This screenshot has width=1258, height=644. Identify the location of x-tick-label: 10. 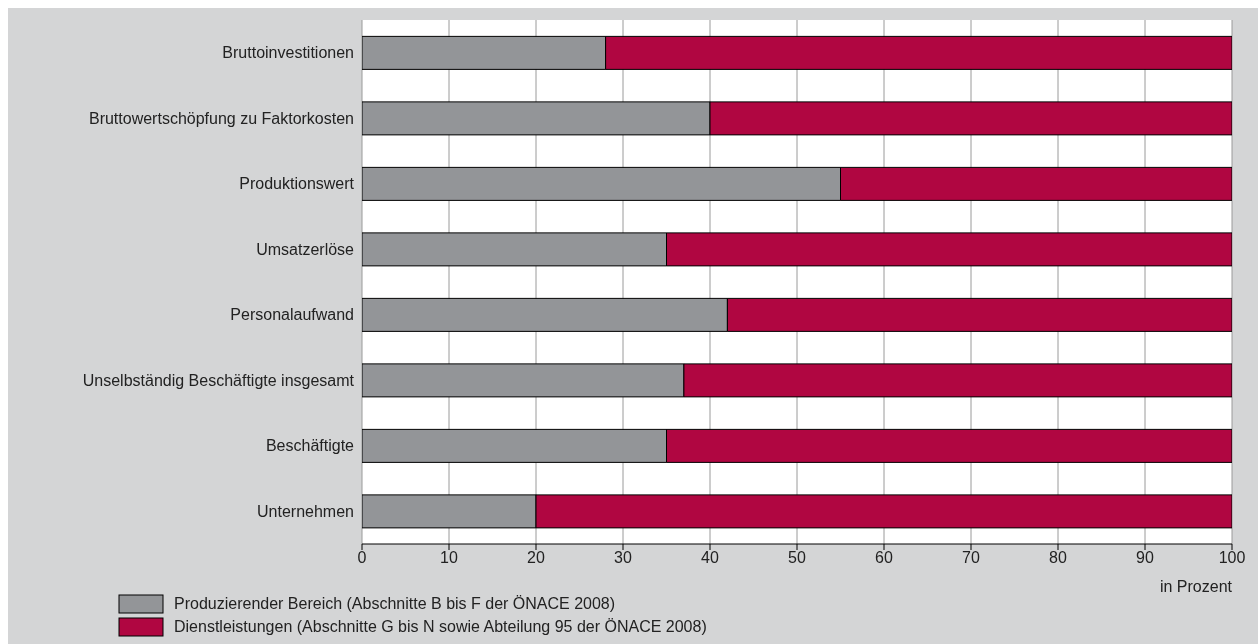
(449, 558).